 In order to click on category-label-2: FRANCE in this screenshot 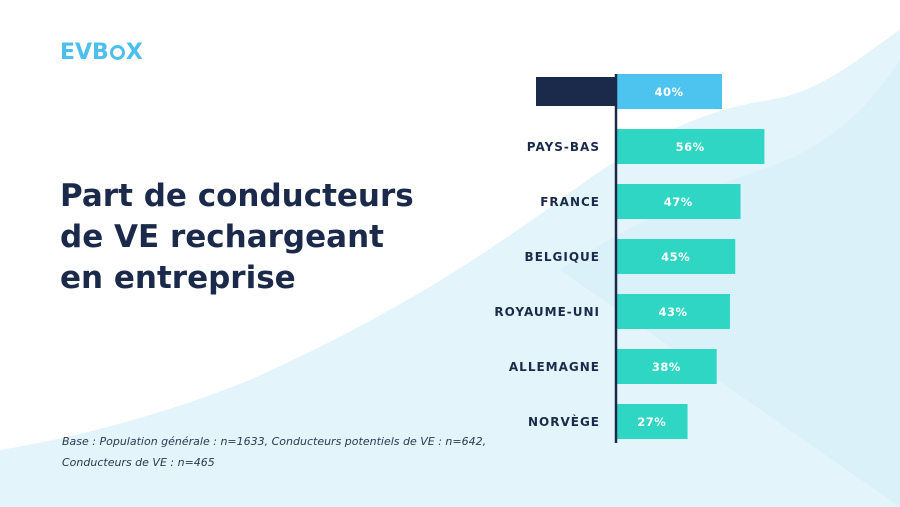, I will do `click(570, 202)`.